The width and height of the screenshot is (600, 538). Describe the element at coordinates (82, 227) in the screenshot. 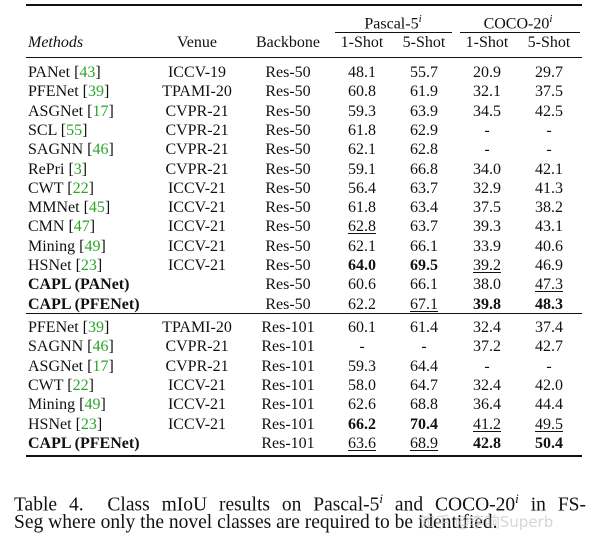

I see `citation: [47]` at that location.